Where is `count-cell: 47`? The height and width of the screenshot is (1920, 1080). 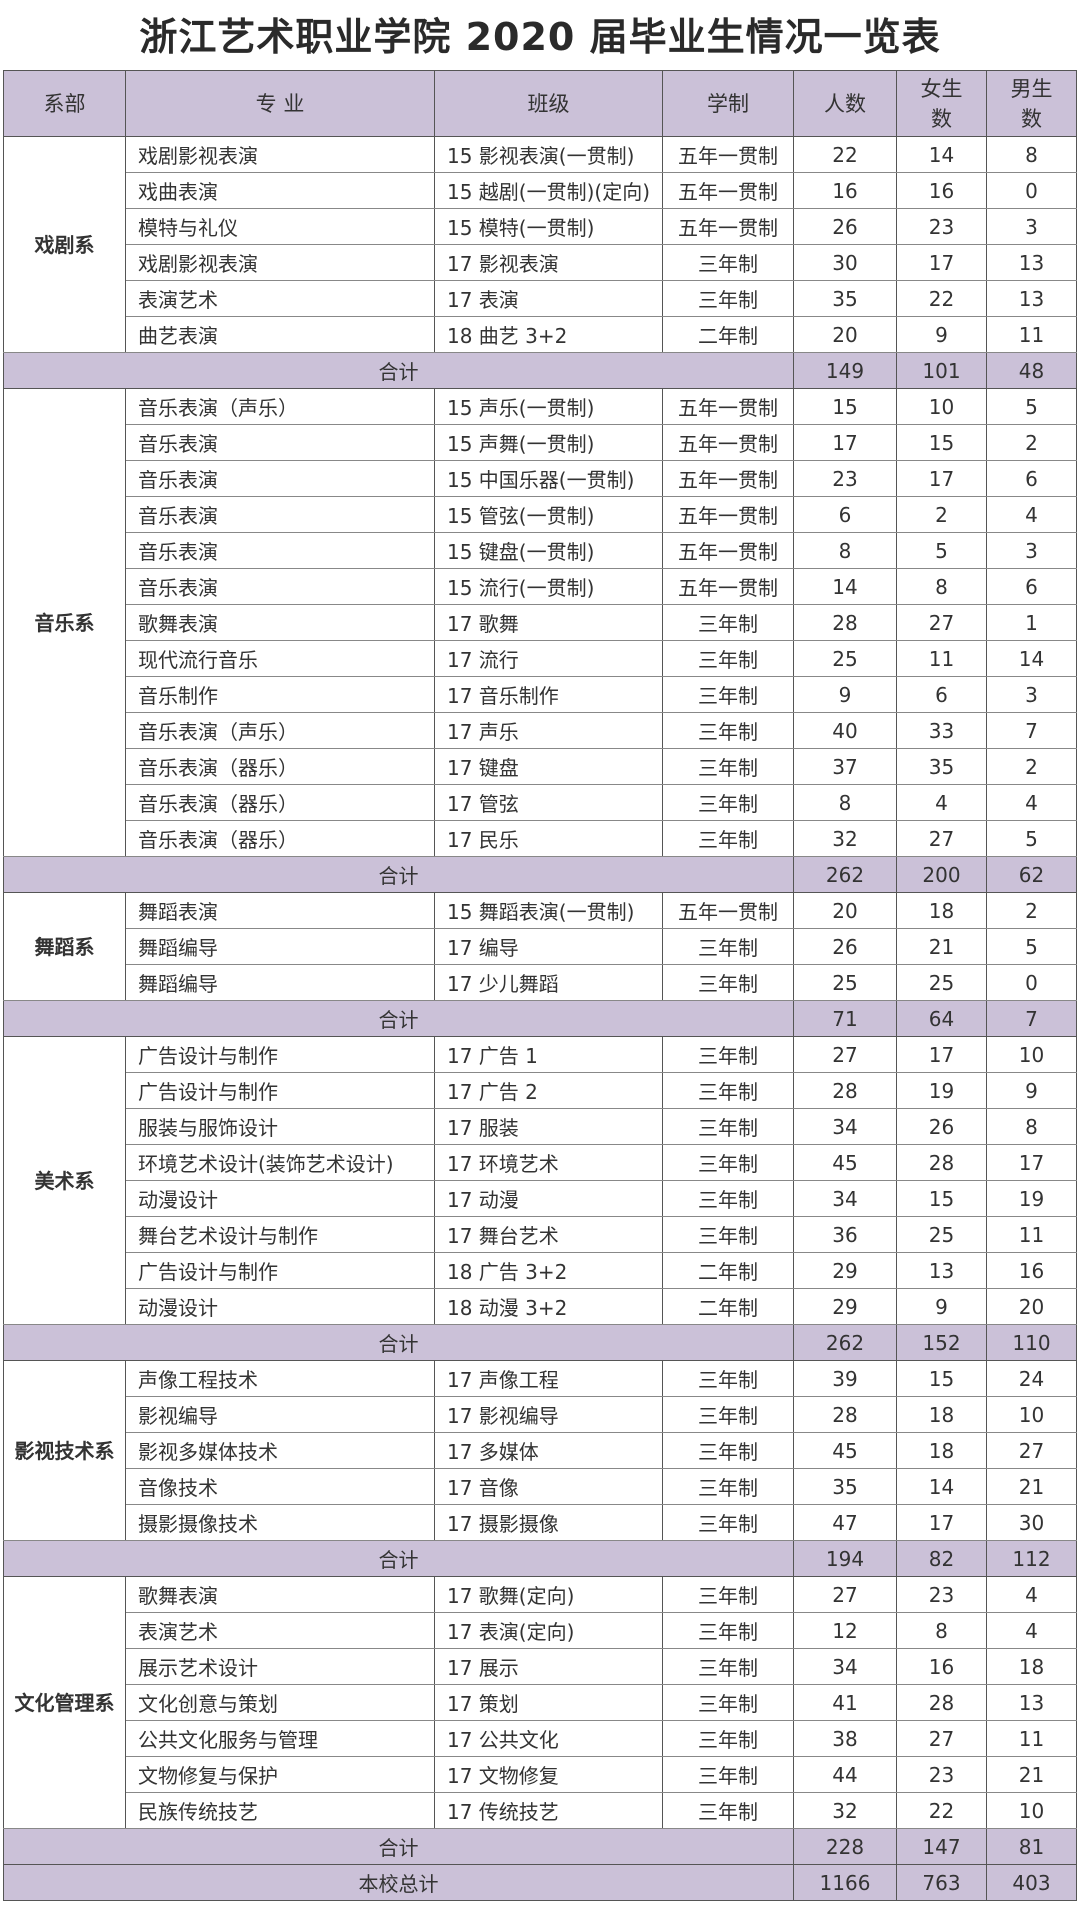
count-cell: 47 is located at coordinates (845, 1522).